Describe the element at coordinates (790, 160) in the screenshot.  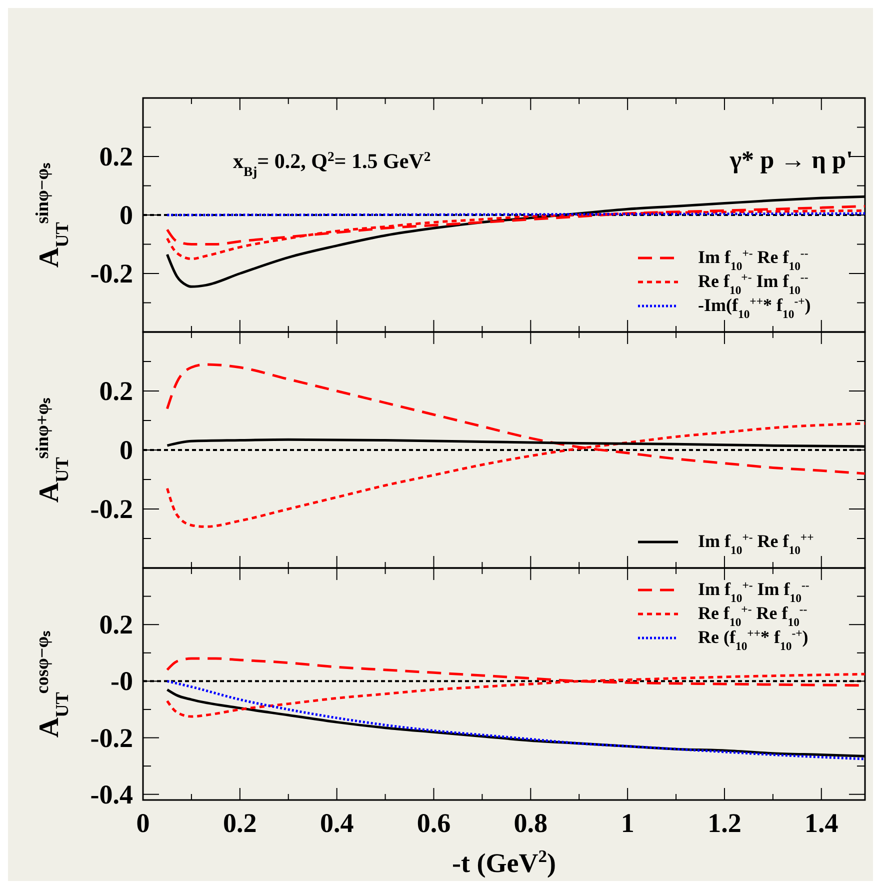
I see `annotation: γ* p → η p'` at that location.